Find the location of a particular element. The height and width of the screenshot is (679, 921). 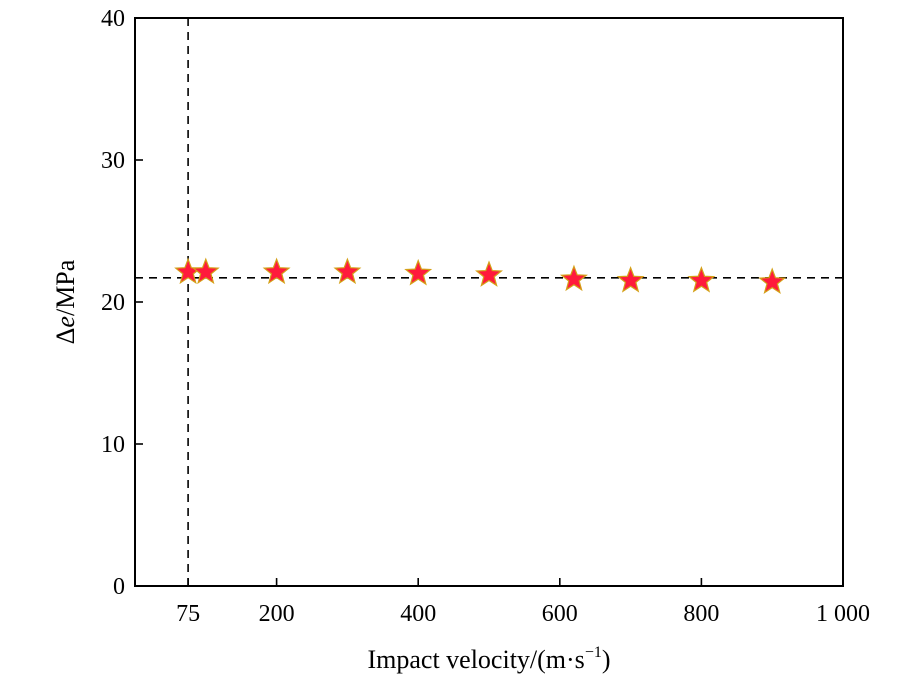

x-axis: 75 200 400 600 800 1 000 is located at coordinates (523, 602).